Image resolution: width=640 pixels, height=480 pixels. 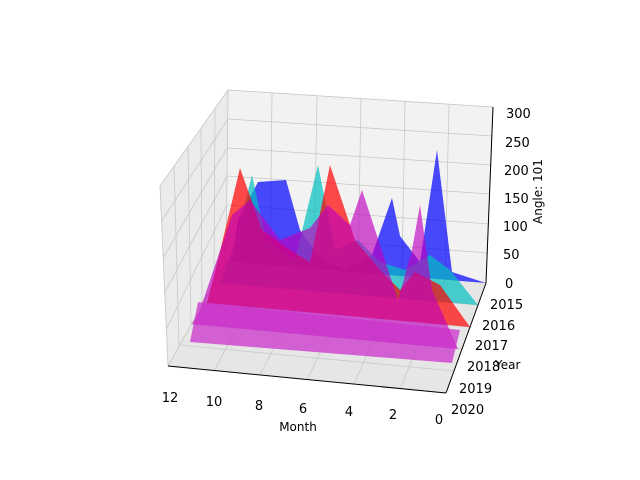 I want to click on month-axis-label: Month, so click(x=298, y=427).